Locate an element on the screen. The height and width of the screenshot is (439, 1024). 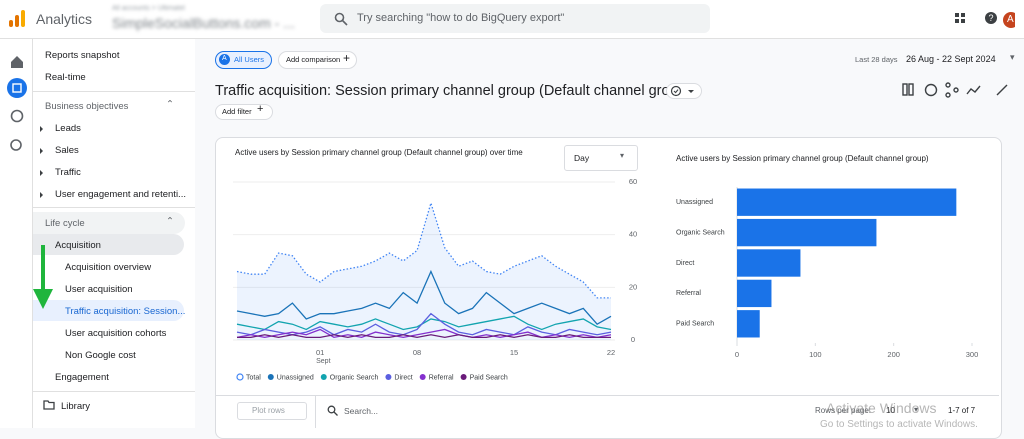
nav-item: User acquisition cohorts is located at coordinates (116, 333).